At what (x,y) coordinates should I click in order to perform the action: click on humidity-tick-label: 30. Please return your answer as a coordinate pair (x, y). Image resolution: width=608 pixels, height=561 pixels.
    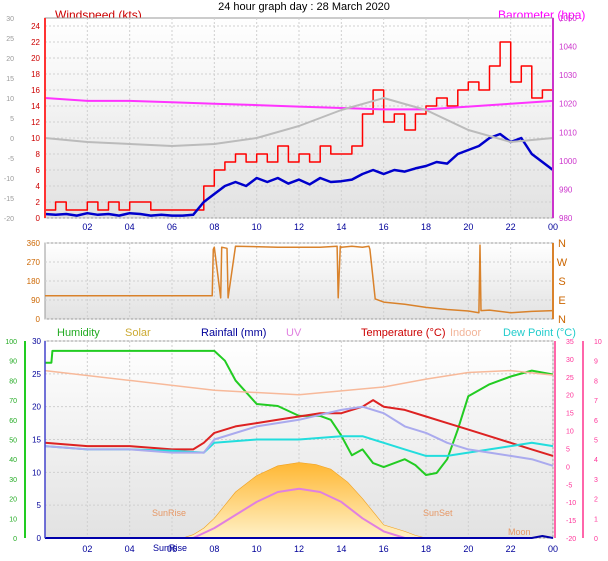
    Looking at the image, I should click on (13, 480).